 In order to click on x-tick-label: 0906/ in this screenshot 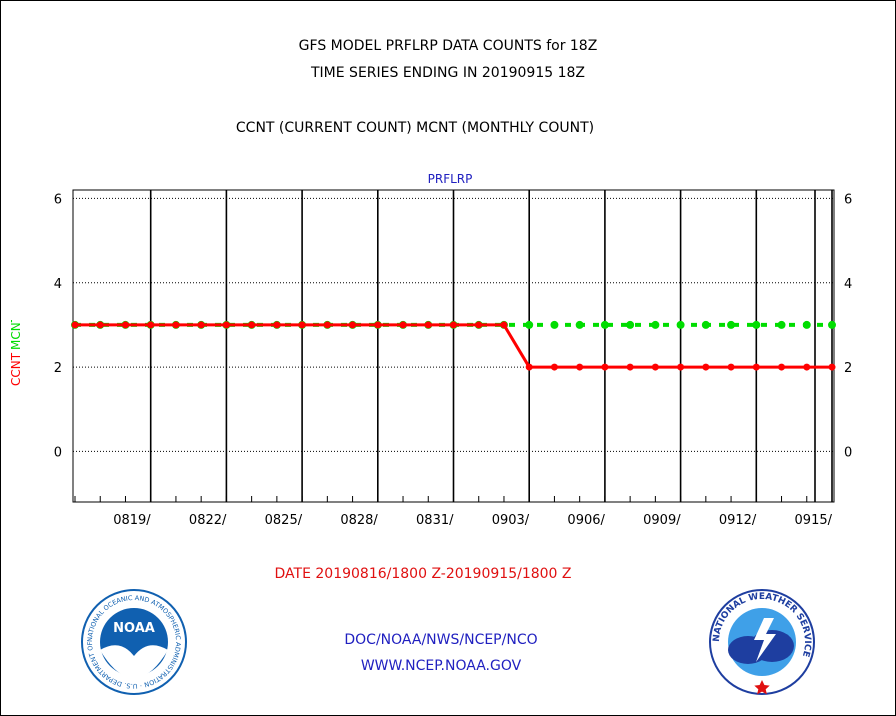, I will do `click(586, 520)`.